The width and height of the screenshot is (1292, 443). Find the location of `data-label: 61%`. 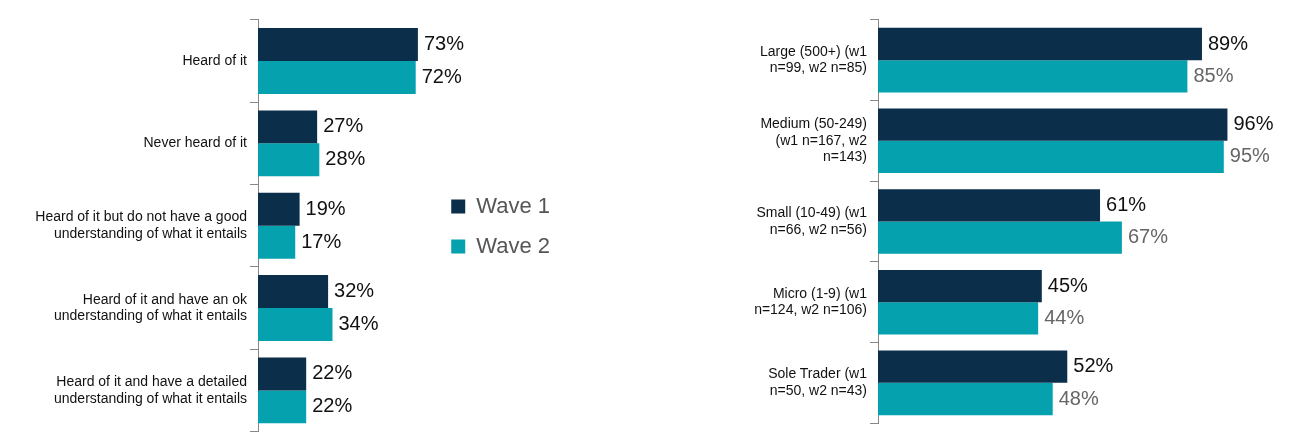

data-label: 61% is located at coordinates (1126, 203).